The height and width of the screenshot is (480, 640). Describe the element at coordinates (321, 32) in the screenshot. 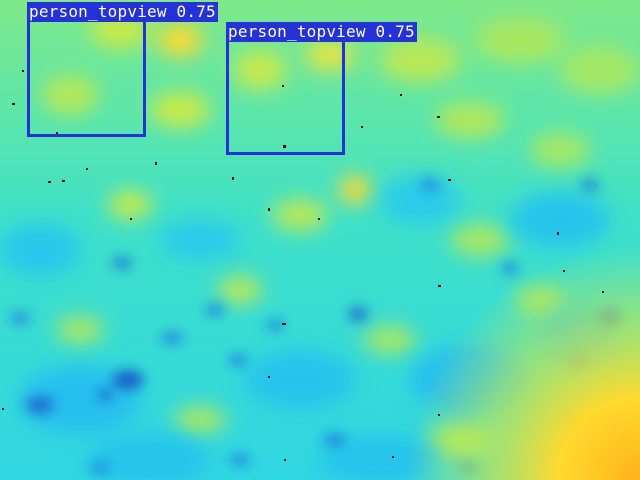

I see `detection-label-2: person_topview 0.75` at that location.